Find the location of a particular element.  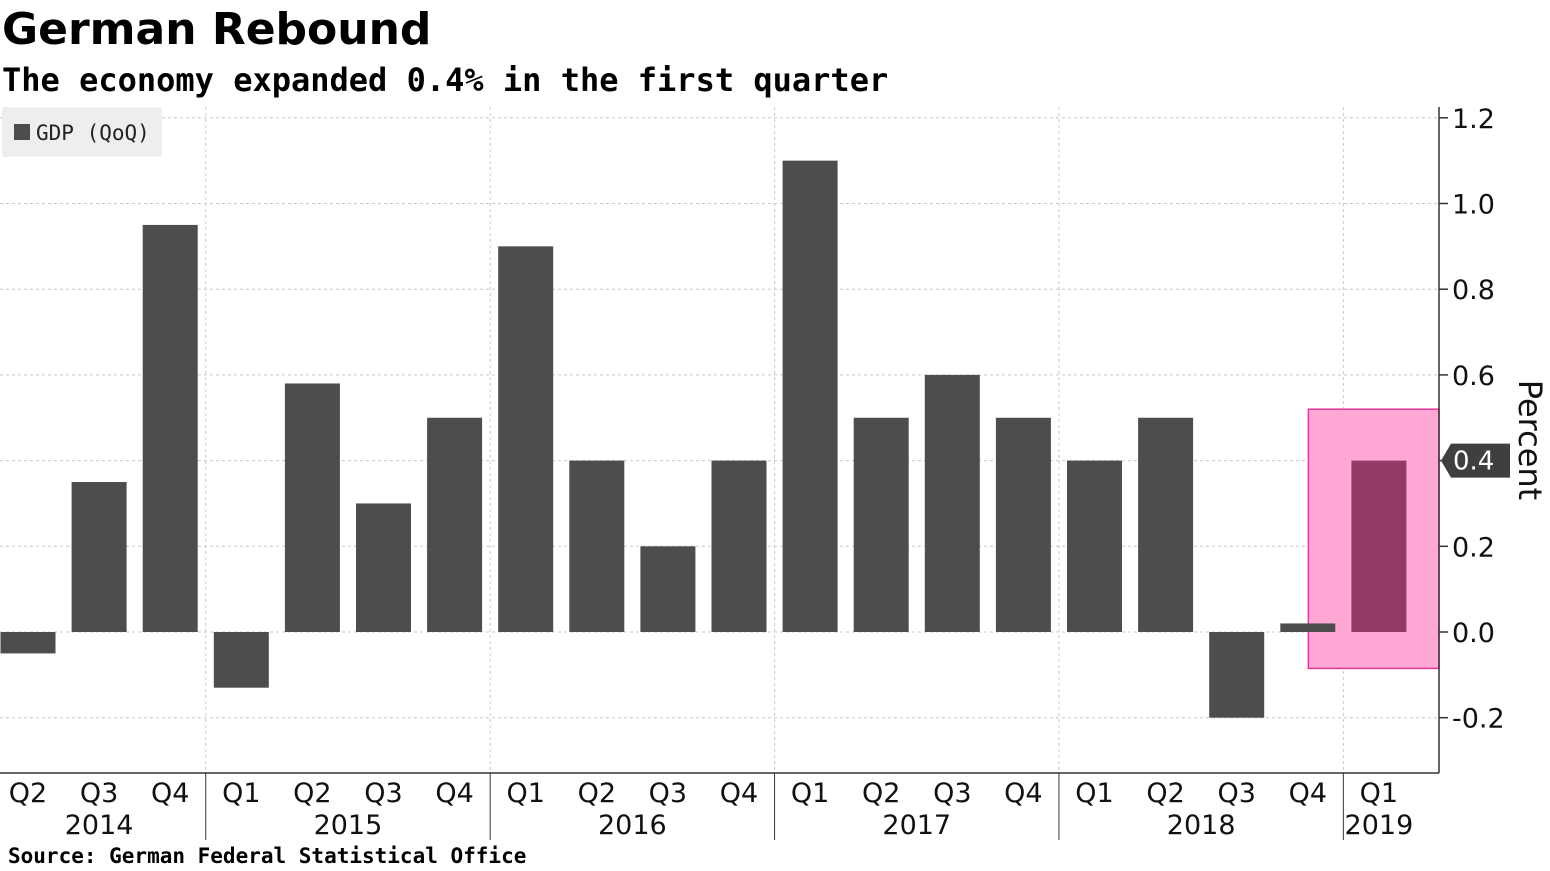

legend-label: GDP (QoQ) is located at coordinates (93, 133).